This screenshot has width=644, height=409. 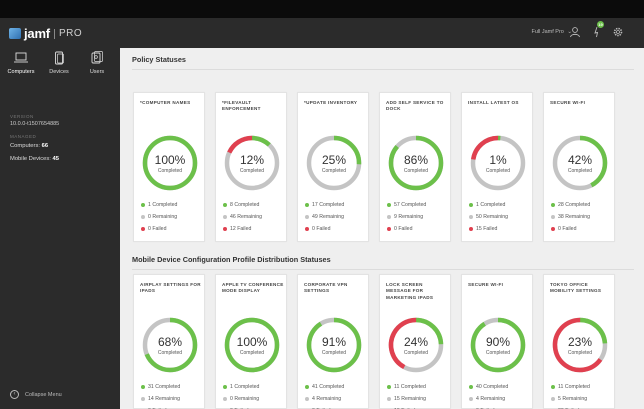 What do you see at coordinates (245, 387) in the screenshot?
I see `stat-label: 1 Completed` at bounding box center [245, 387].